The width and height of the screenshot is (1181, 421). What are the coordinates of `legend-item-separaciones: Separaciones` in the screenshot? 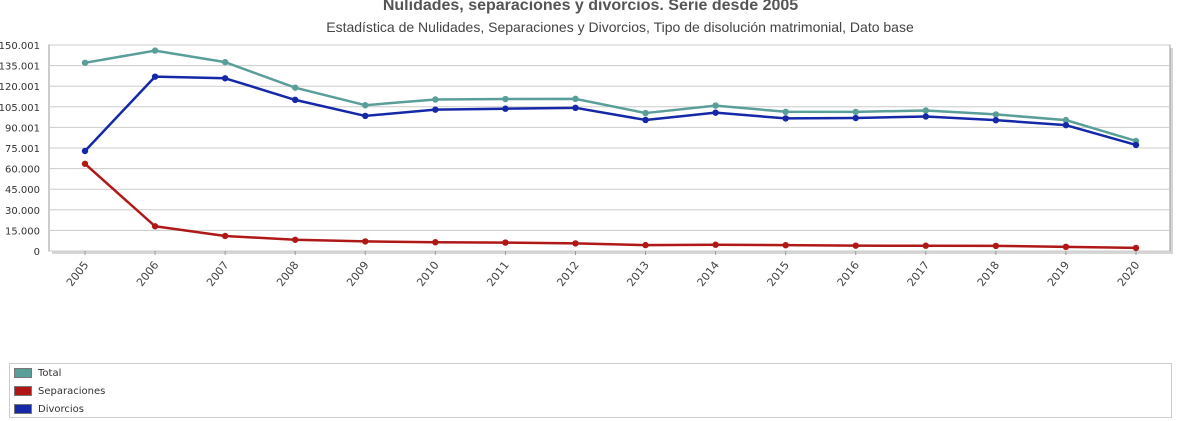 It's located at (59, 391).